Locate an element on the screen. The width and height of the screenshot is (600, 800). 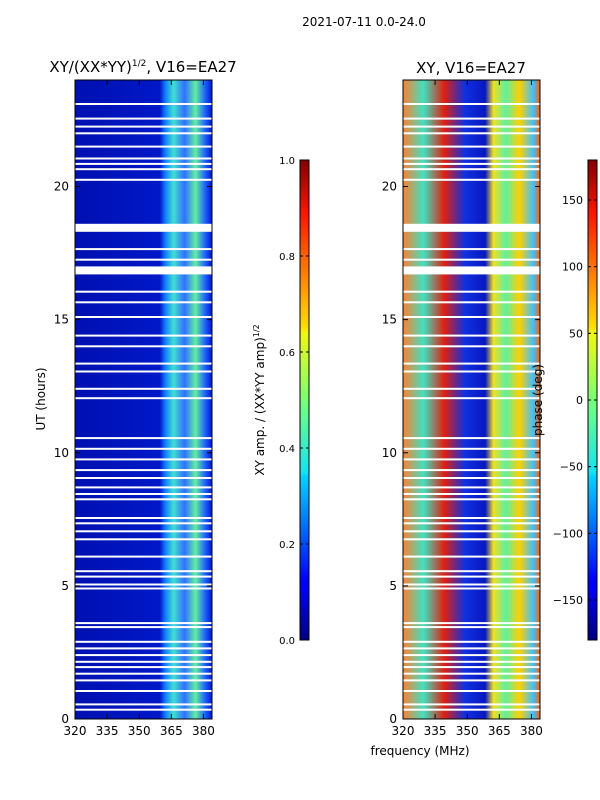
phase-colorbar-ticks: −150 −100 −50 0 50 100 150 is located at coordinates (575, 400).